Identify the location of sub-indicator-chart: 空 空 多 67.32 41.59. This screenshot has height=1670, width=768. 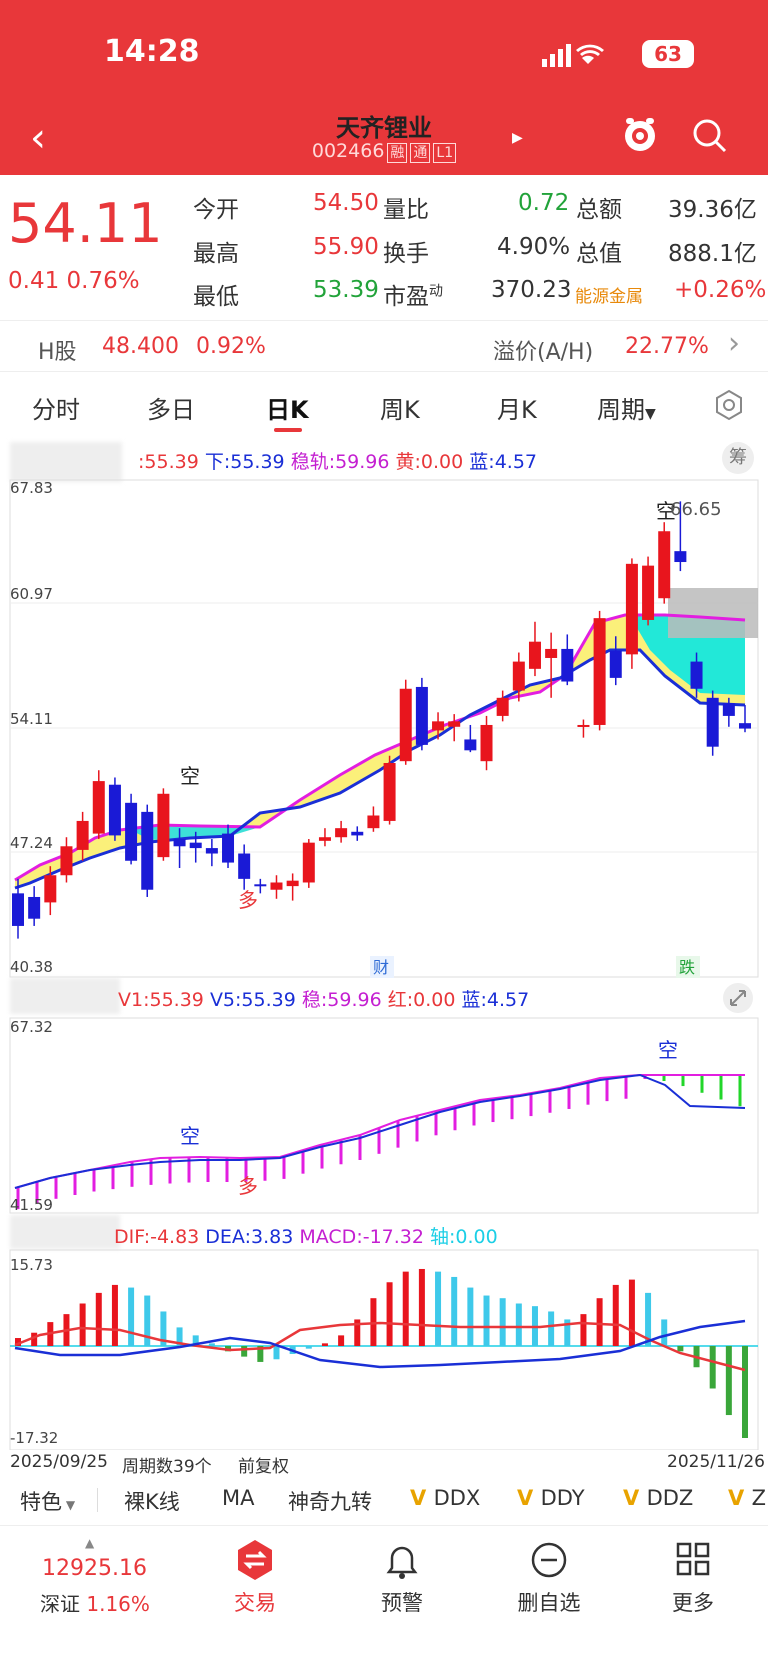
(384, 1112).